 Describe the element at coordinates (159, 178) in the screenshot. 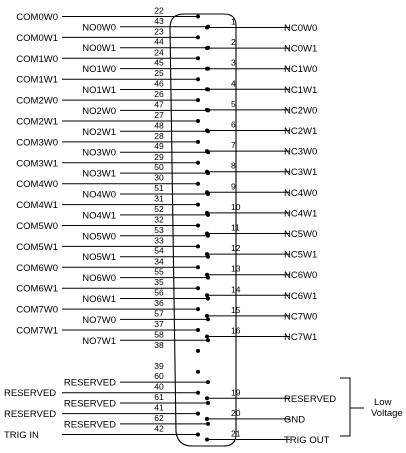

I see `pin-30-number: 30` at that location.